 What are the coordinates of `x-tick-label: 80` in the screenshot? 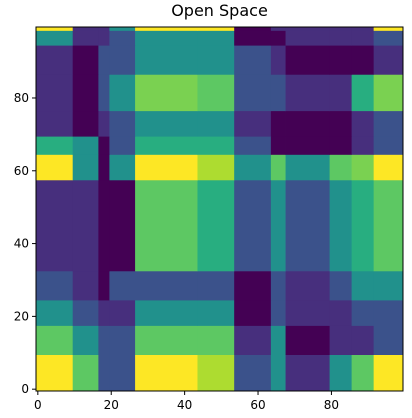 It's located at (331, 405).